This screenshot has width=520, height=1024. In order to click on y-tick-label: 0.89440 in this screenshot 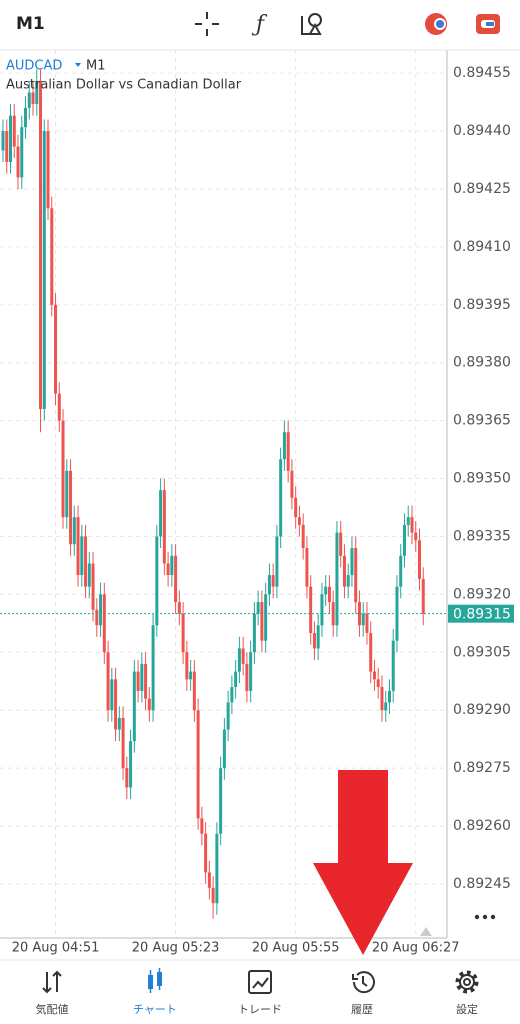, I will do `click(482, 131)`.